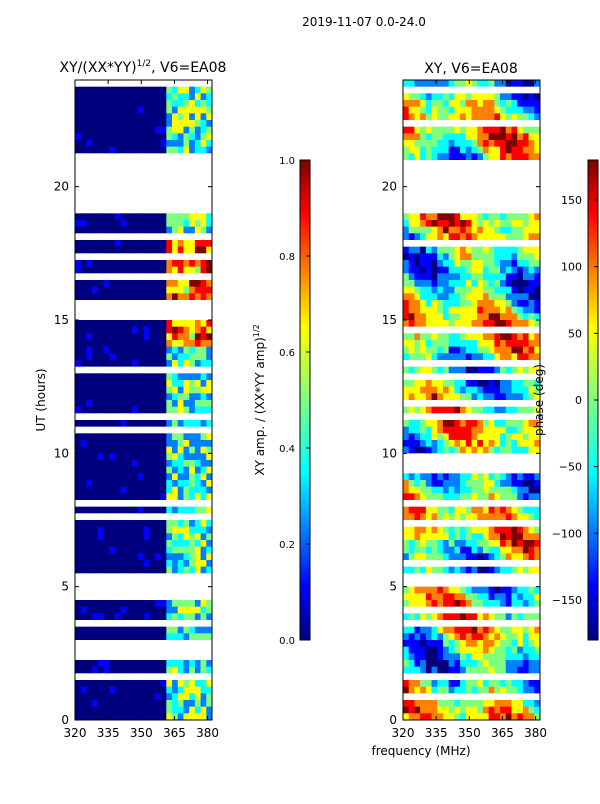  Describe the element at coordinates (420, 751) in the screenshot. I see `shared-x-axis-label: frequency (MHz)` at that location.